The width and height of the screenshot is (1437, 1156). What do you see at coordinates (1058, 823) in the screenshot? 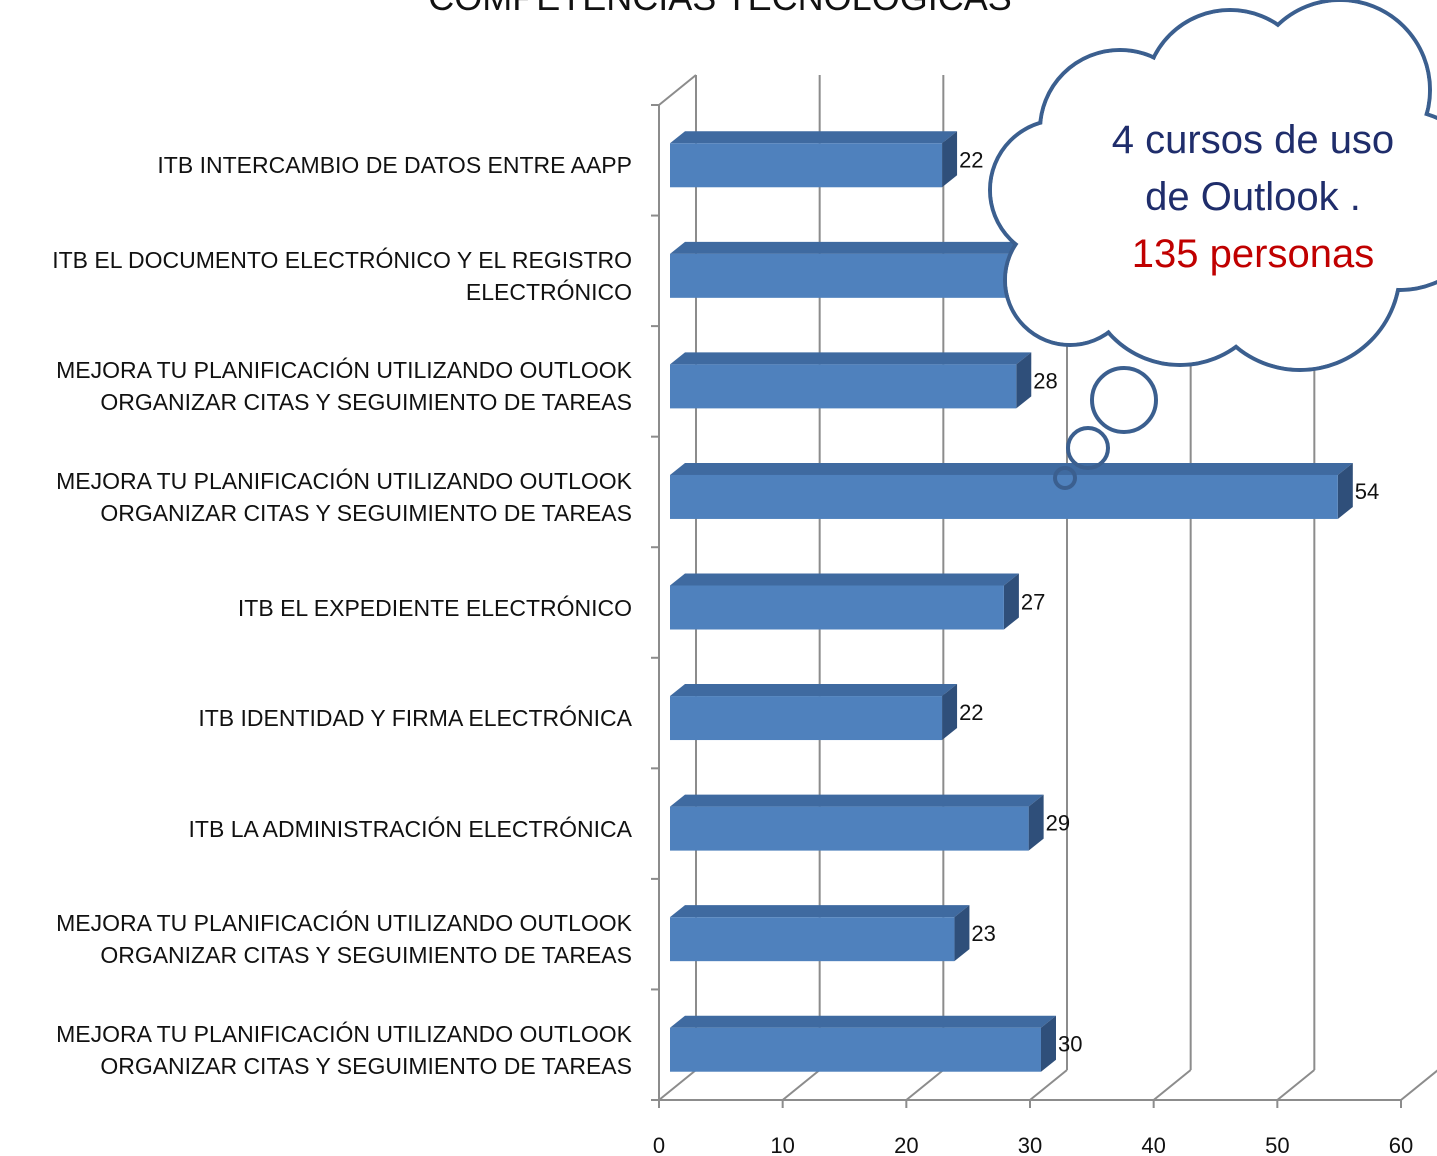
I see `value-label: 29` at bounding box center [1058, 823].